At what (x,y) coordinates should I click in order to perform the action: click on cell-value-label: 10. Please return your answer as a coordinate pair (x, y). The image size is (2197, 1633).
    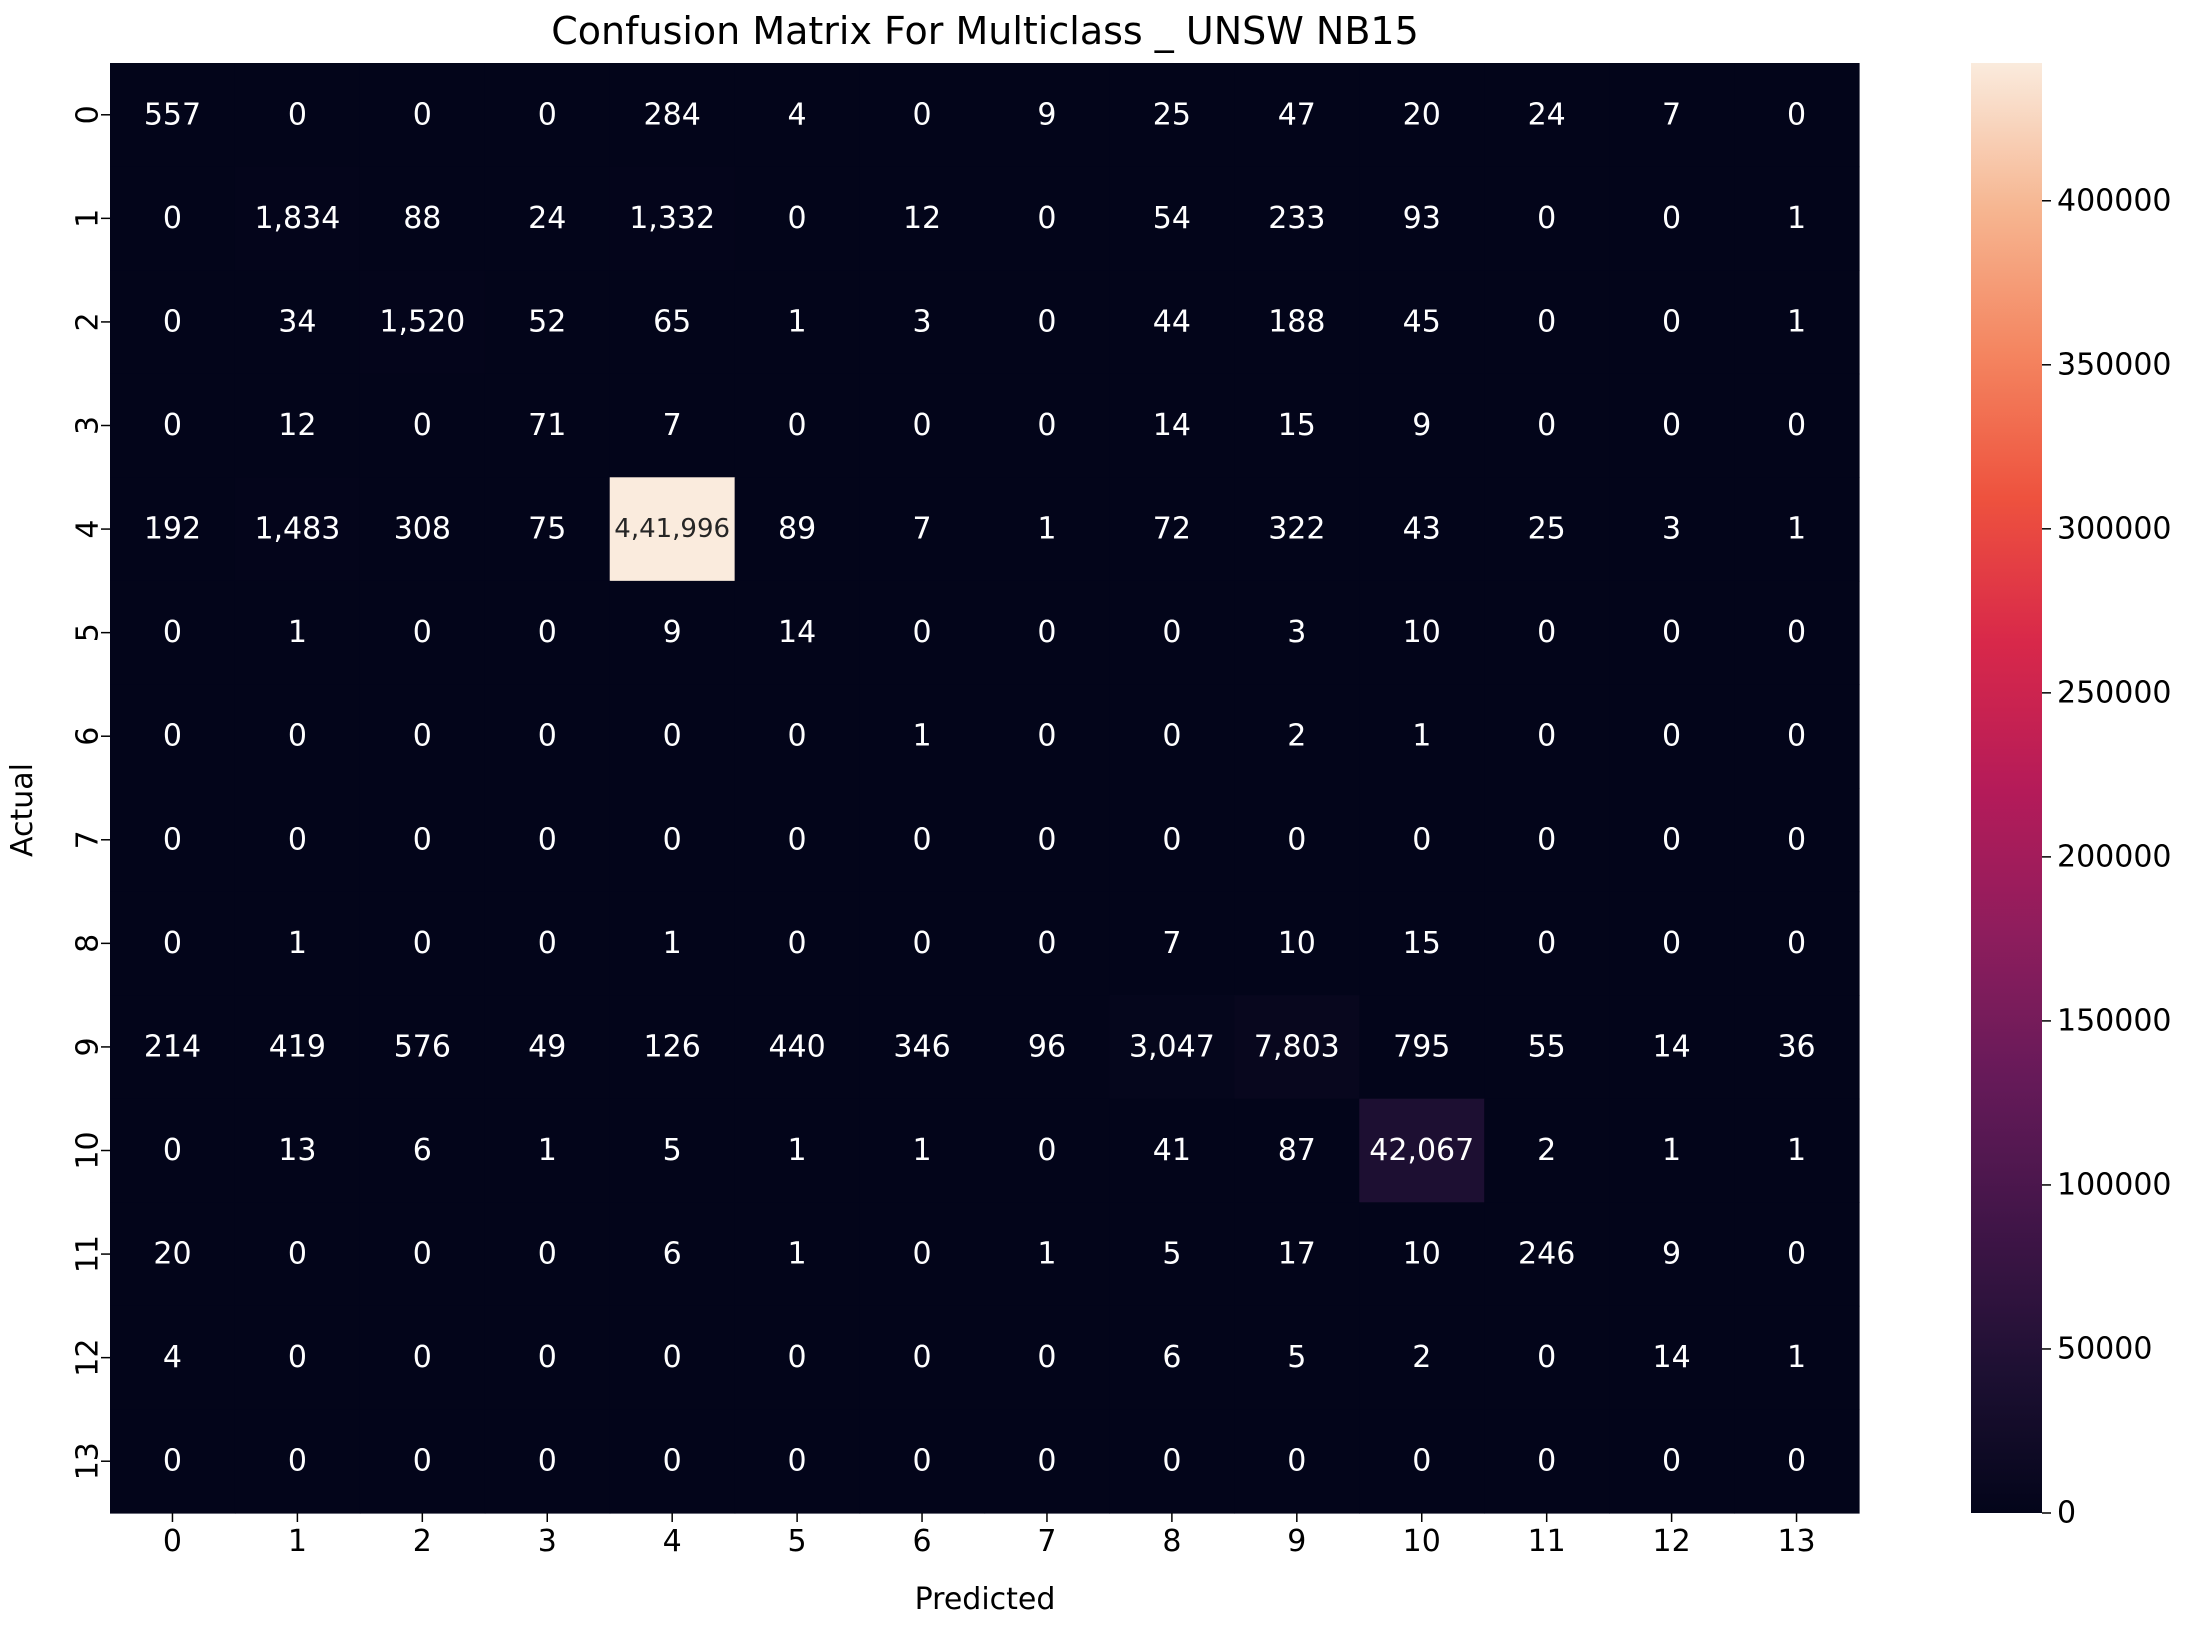
    Looking at the image, I should click on (1297, 943).